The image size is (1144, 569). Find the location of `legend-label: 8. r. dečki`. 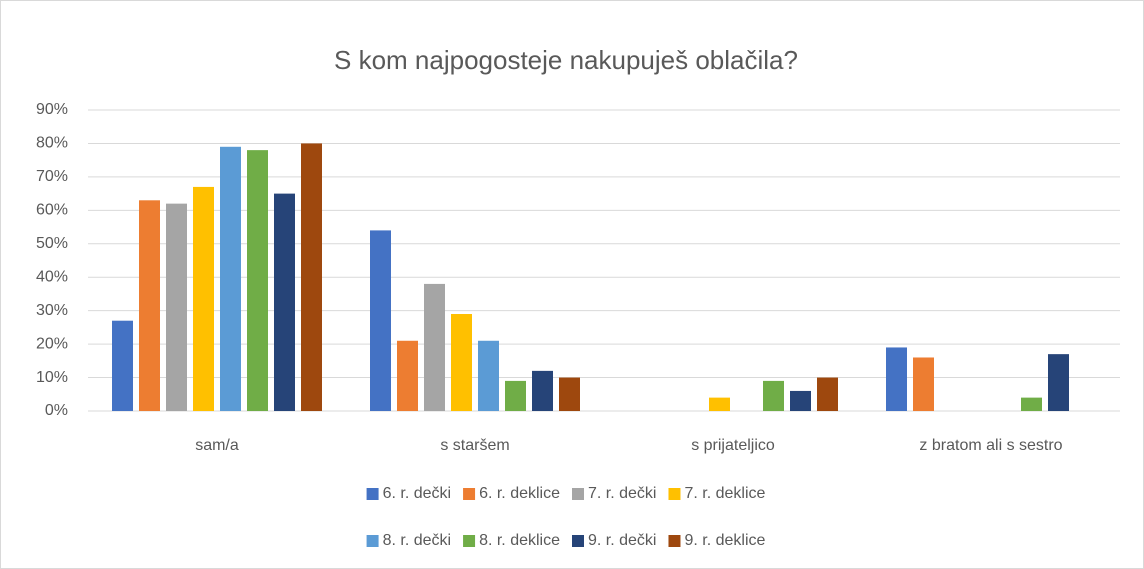

legend-label: 8. r. dečki is located at coordinates (417, 540).